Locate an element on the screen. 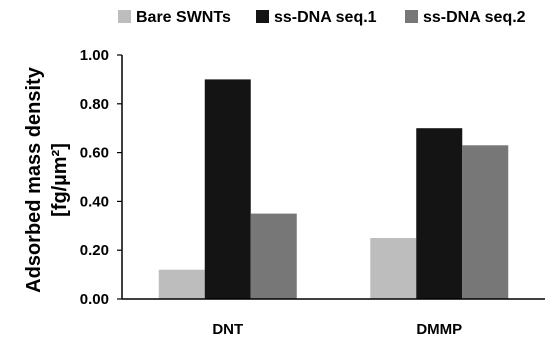 This screenshot has height=346, width=558. y-axis-label-line2: [fg/µm²] is located at coordinates (60, 180).